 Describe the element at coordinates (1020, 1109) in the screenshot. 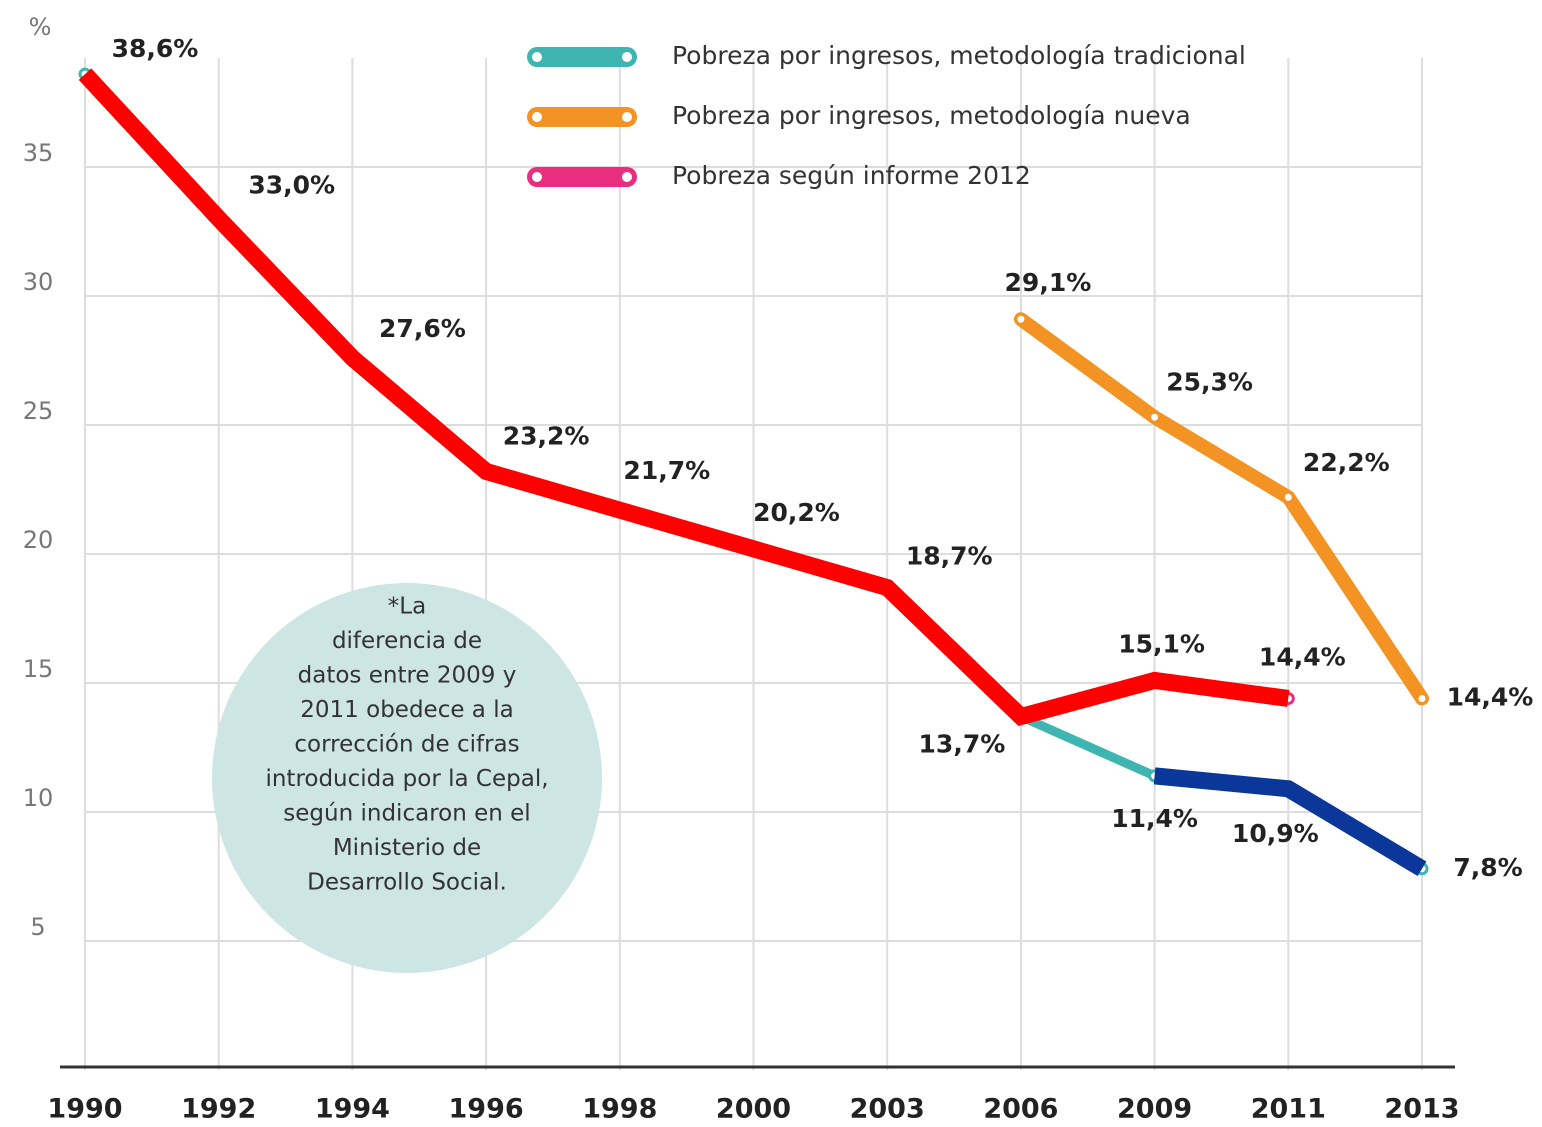

I see `x-tick-label: 2006` at that location.